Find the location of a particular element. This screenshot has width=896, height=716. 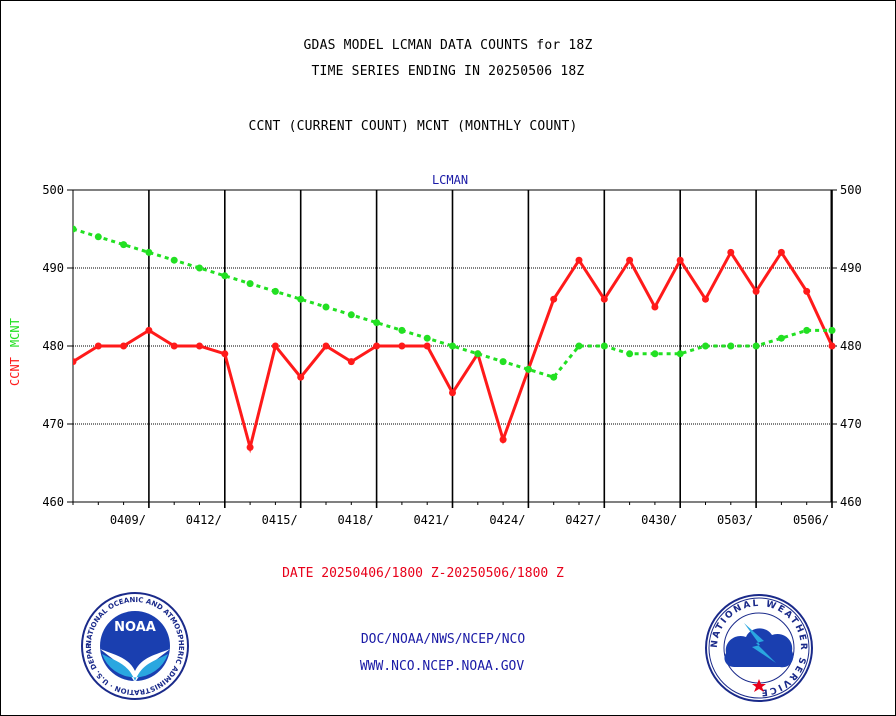

x-tick-label: 0418/ is located at coordinates (356, 520).